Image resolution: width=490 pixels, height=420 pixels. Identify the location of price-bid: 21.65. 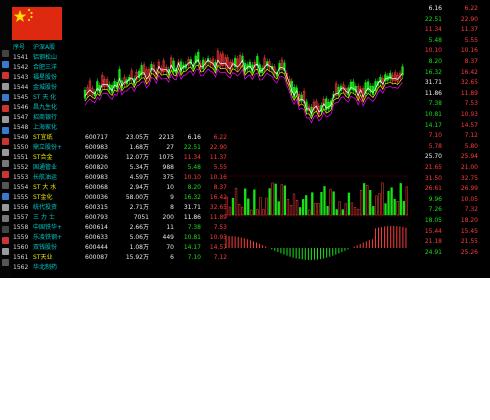
(433, 167).